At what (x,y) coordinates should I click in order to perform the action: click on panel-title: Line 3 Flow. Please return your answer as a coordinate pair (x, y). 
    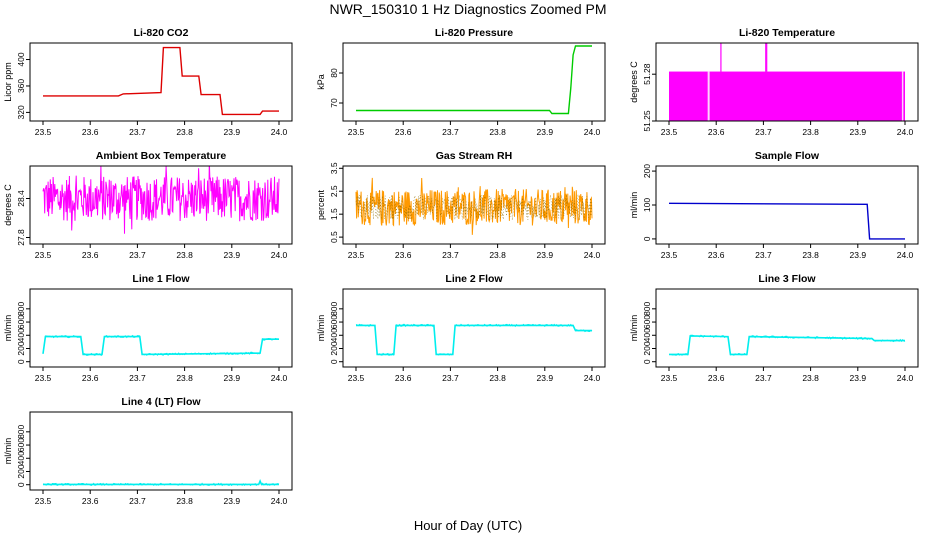
    Looking at the image, I should click on (787, 279).